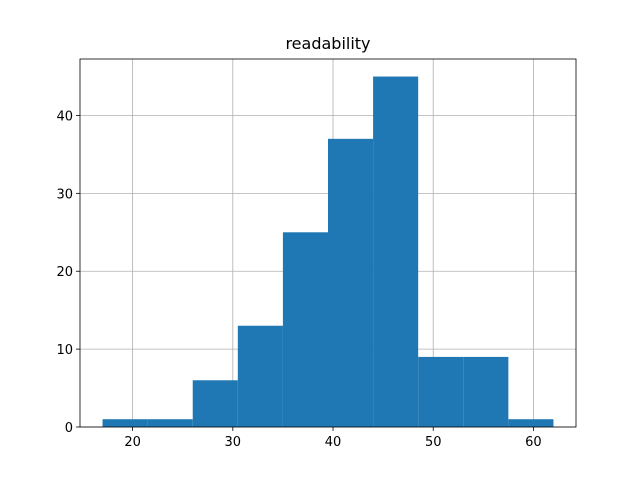 The width and height of the screenshot is (640, 480). Describe the element at coordinates (64, 116) in the screenshot. I see `y-tick-label: 40` at that location.